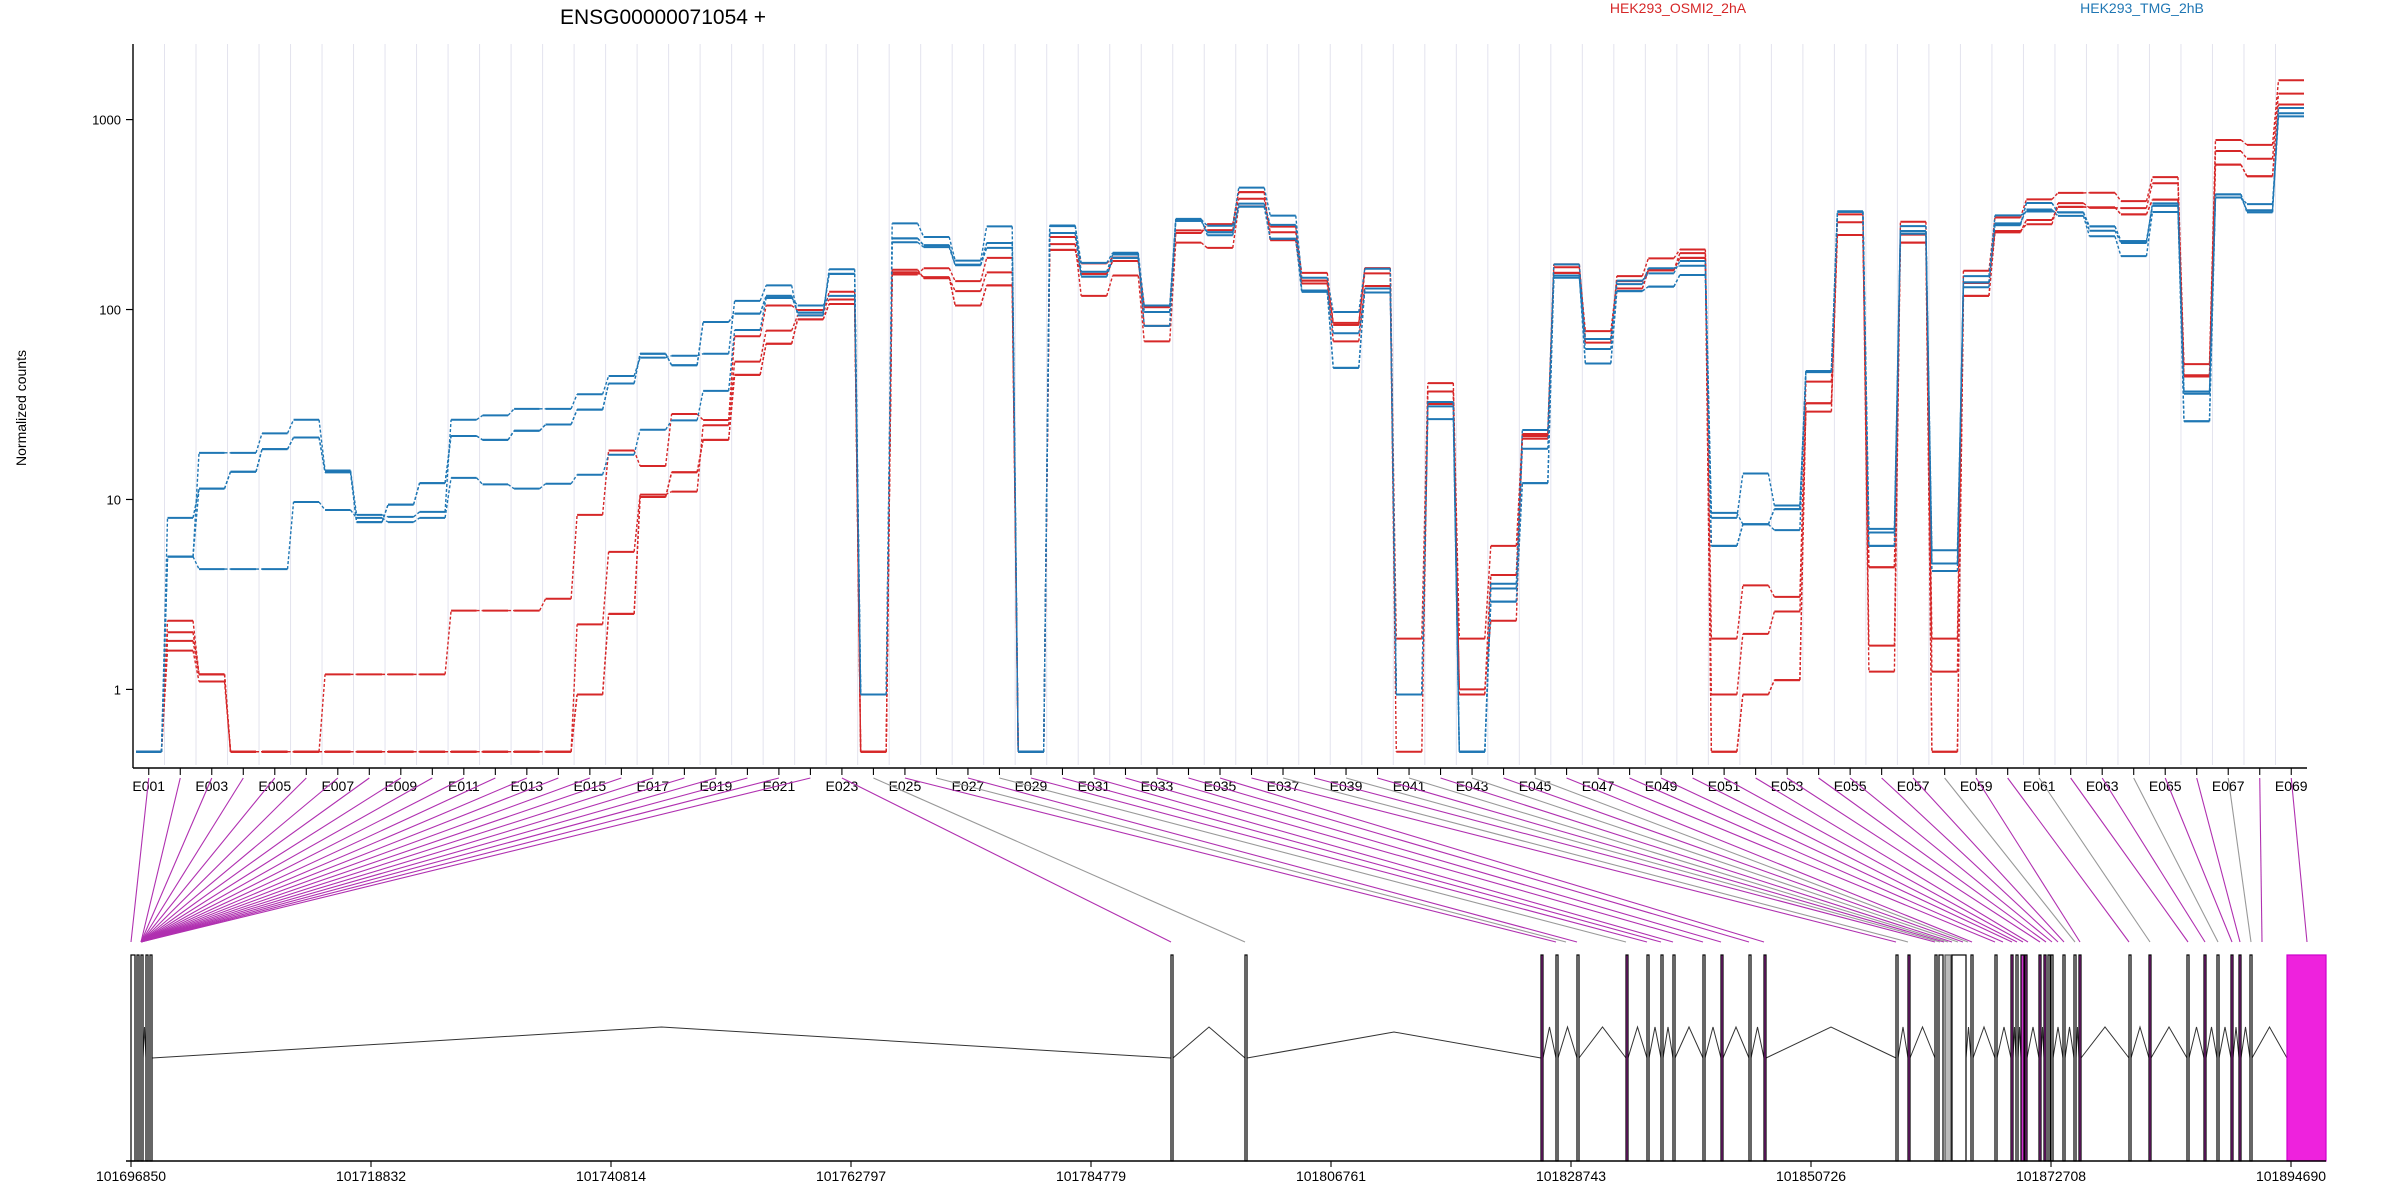 Image resolution: width=2400 pixels, height=1200 pixels. I want to click on y-axis: 1 10 100 1000, so click(113, 406).